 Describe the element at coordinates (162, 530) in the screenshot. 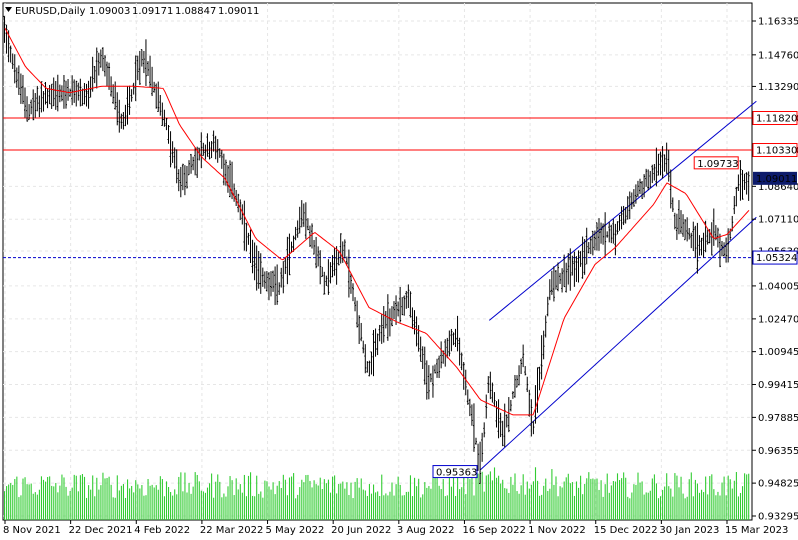

I see `x-tick-label: 4 Feb 2022` at that location.